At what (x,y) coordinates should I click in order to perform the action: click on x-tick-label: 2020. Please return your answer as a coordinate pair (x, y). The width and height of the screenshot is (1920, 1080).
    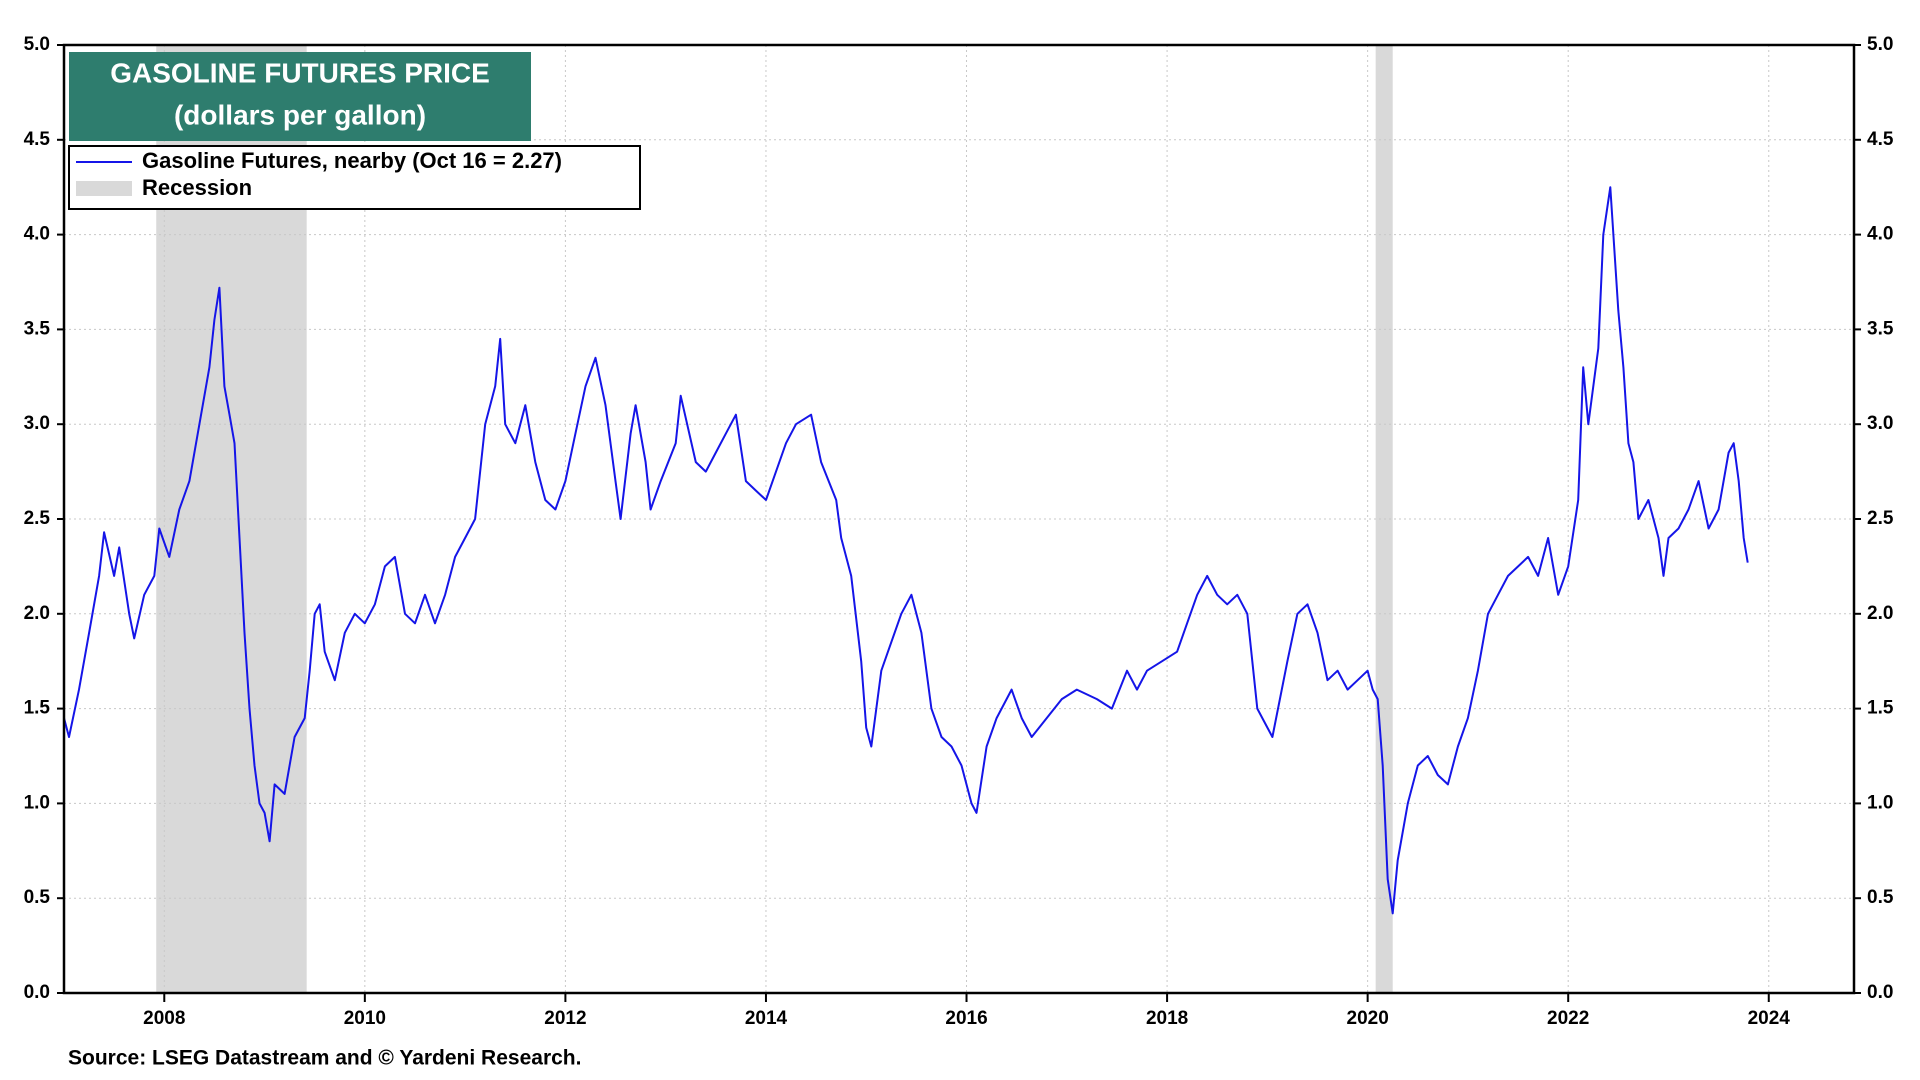
    Looking at the image, I should click on (1368, 1018).